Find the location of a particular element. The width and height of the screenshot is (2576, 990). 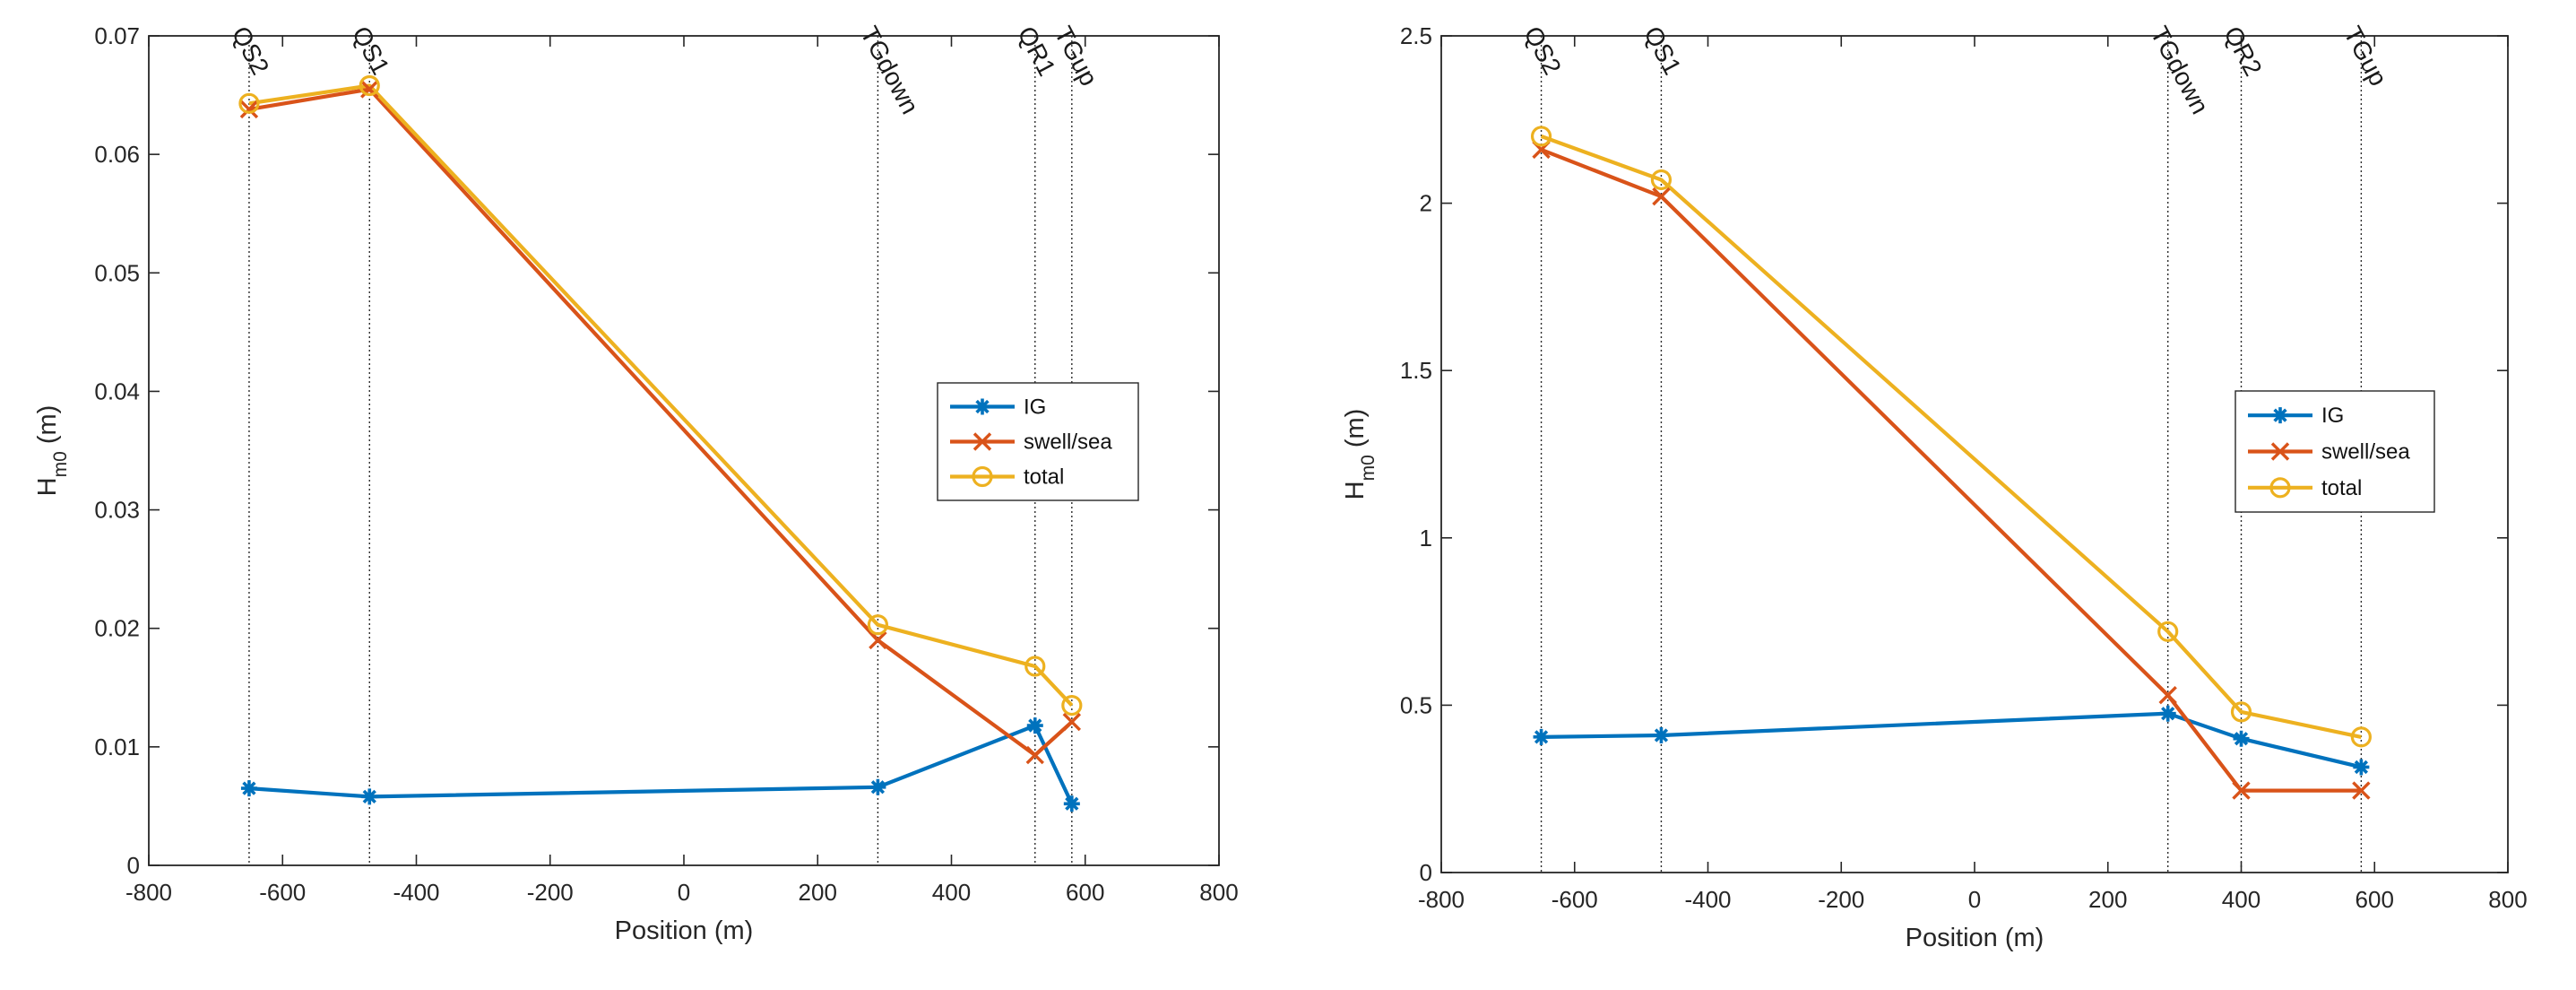

chart-1-xtick-label-8: 800 is located at coordinates (1218, 893).